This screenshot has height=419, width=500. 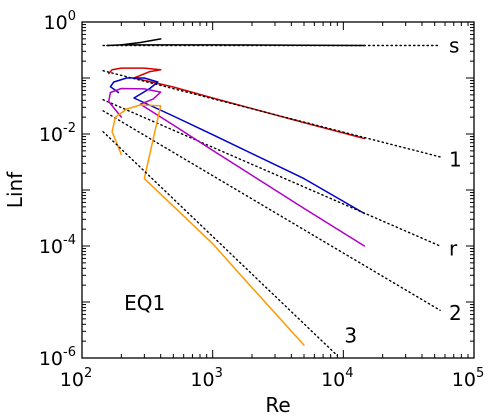 What do you see at coordinates (15, 189) in the screenshot?
I see `y-axis-label: Linf` at bounding box center [15, 189].